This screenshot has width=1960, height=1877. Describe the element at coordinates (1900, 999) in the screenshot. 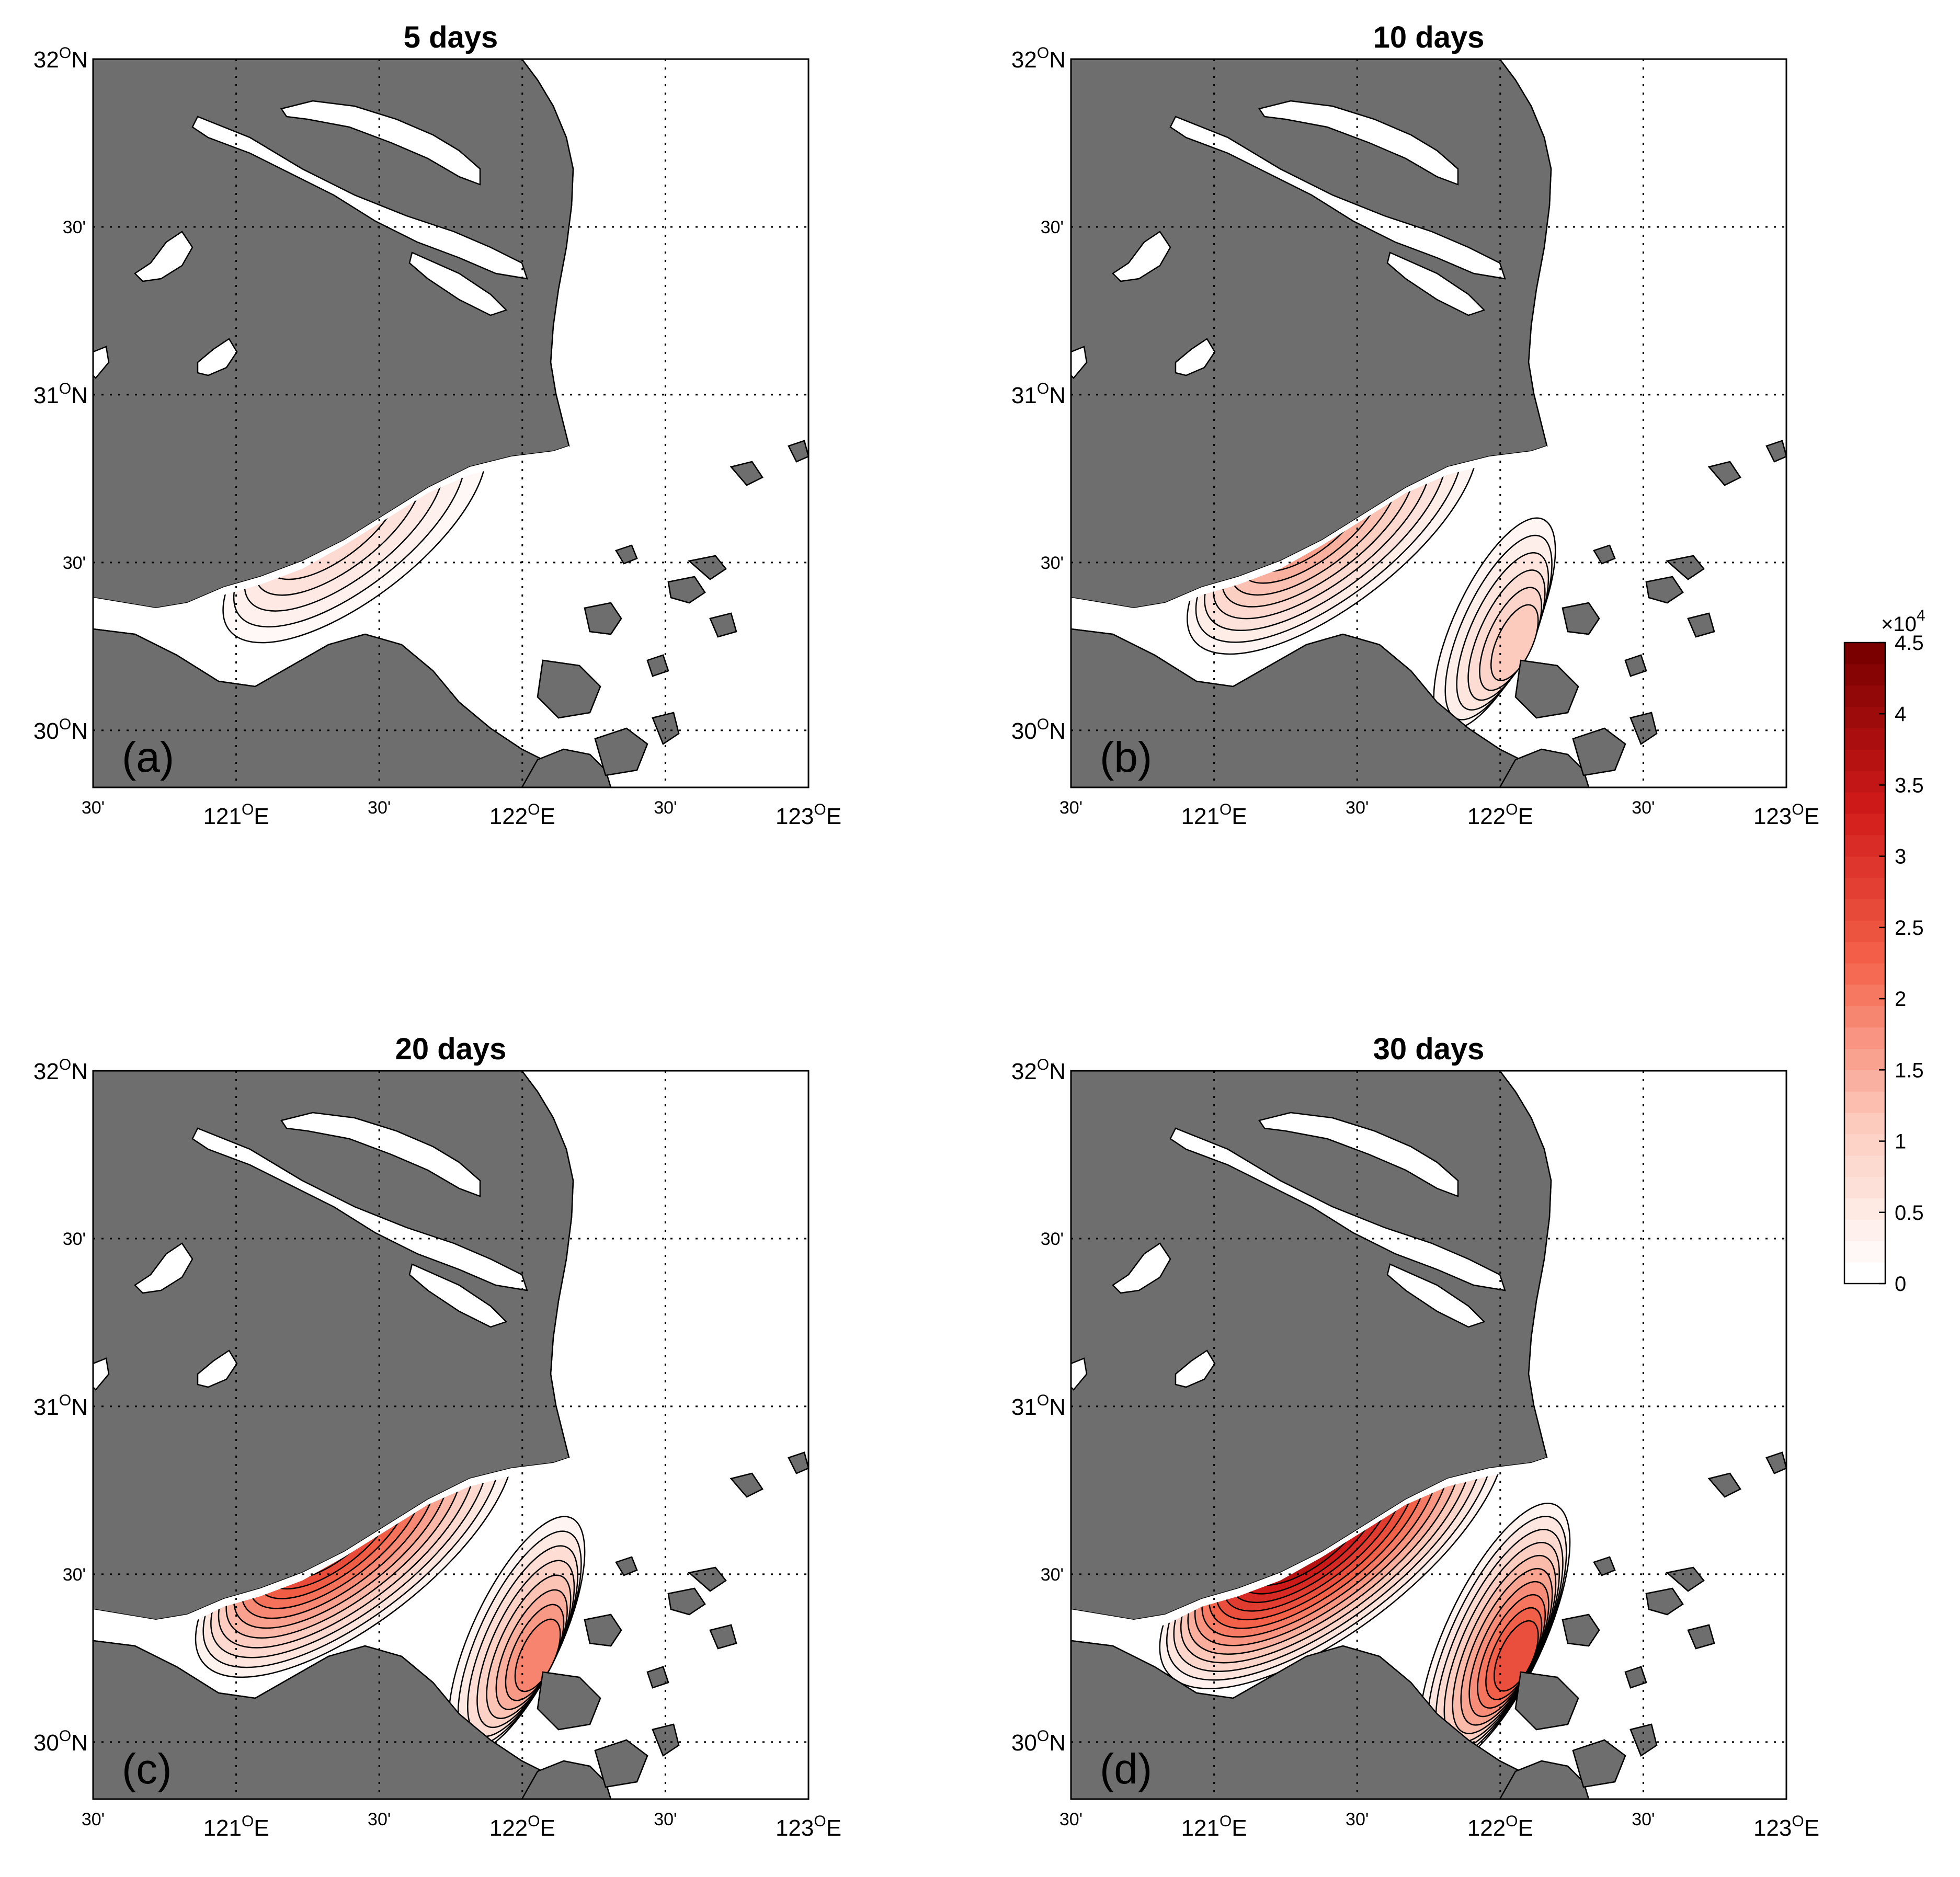

I see `colorbar-tick-label: 2` at that location.